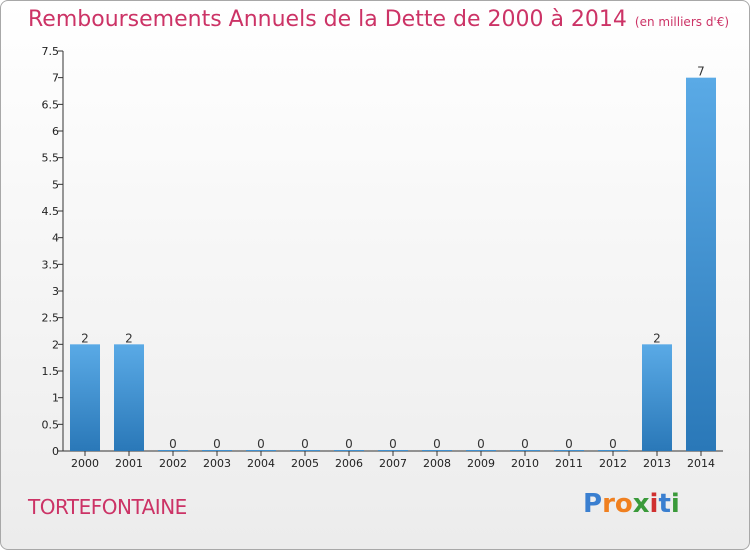 The width and height of the screenshot is (750, 550). I want to click on x-tick-label: 2006, so click(349, 463).